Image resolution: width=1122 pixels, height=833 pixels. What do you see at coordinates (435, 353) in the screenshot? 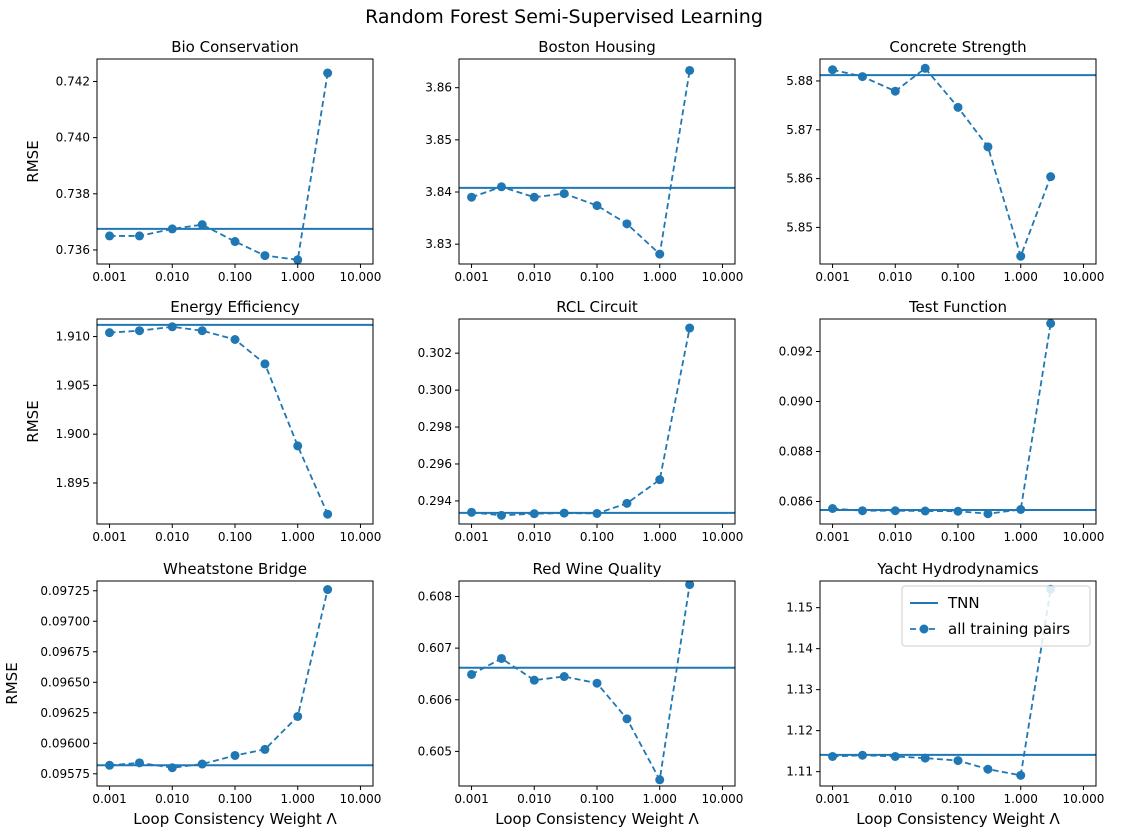
I see `chart-4-ytick-label: 0.302` at bounding box center [435, 353].